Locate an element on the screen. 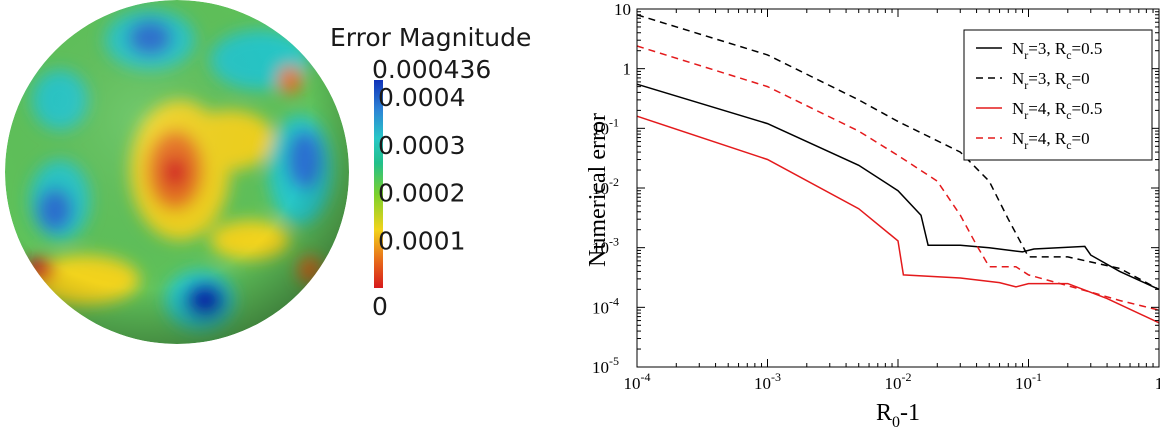 The width and height of the screenshot is (1160, 440). y-tick-label: 1 is located at coordinates (627, 69).